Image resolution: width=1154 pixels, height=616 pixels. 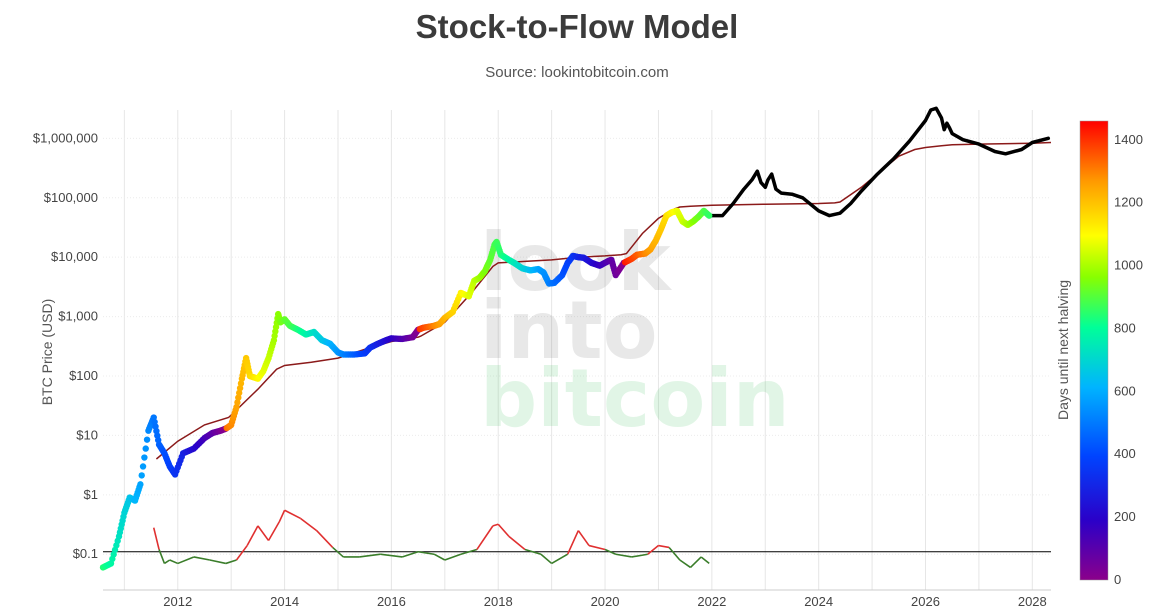 I want to click on colorbar-tick-label: 400, so click(x=1125, y=453).